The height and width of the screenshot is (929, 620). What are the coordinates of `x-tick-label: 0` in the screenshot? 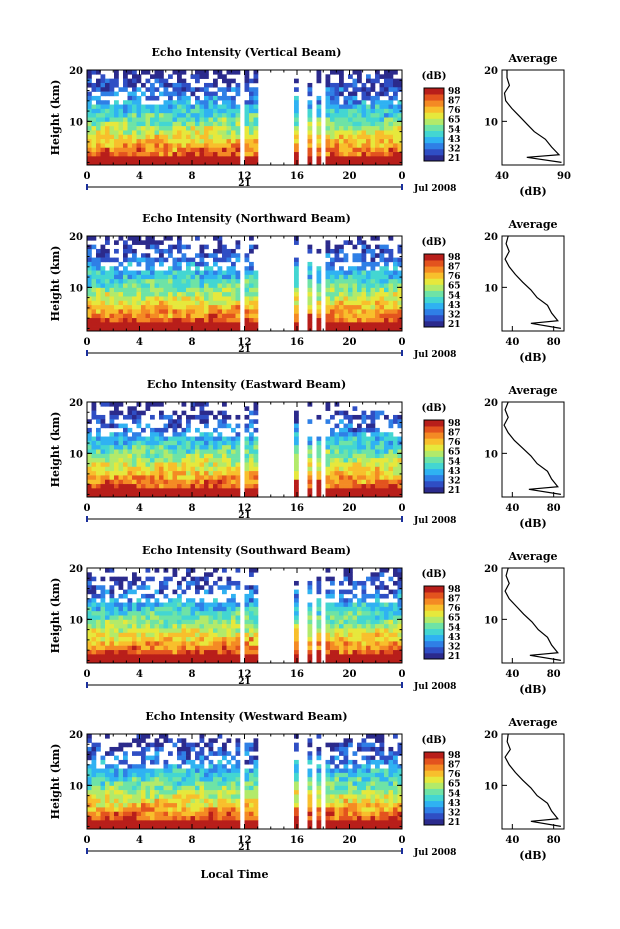 It's located at (402, 176).